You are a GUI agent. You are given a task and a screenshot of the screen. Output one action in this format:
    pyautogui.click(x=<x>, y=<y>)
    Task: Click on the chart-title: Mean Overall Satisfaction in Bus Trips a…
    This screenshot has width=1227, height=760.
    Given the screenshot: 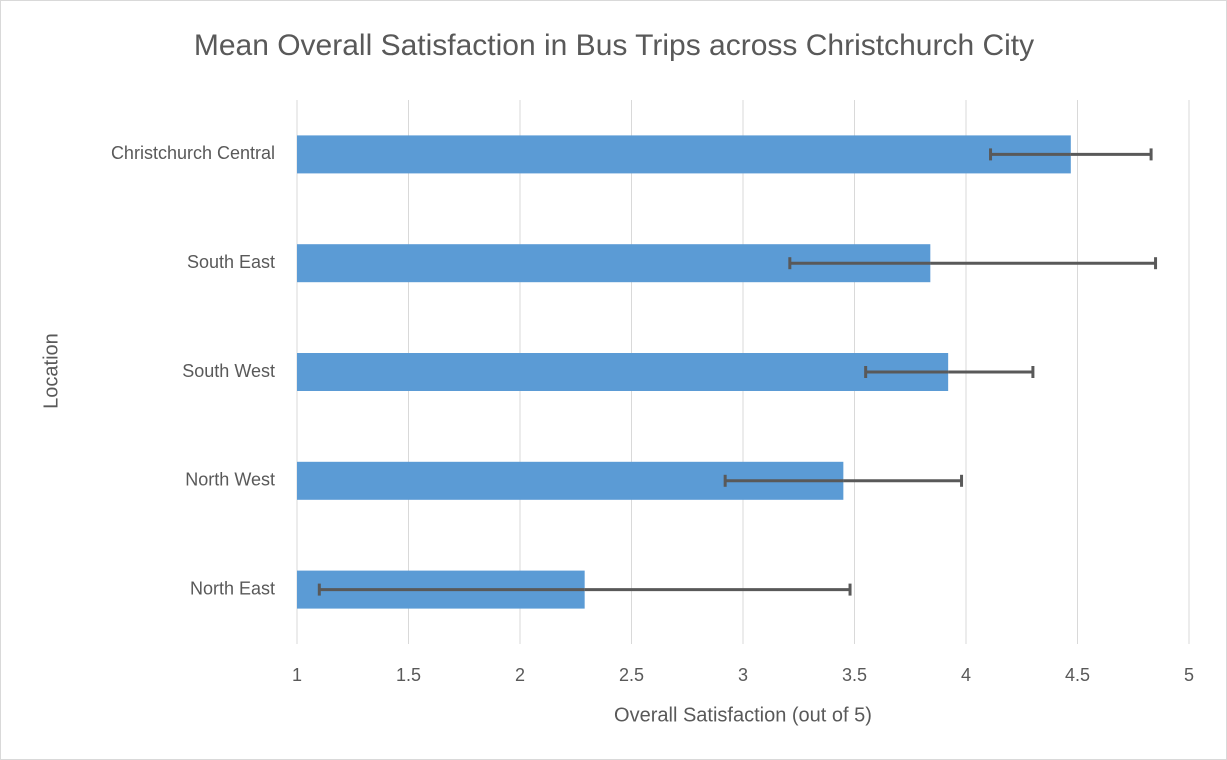 What is the action you would take?
    pyautogui.click(x=614, y=45)
    